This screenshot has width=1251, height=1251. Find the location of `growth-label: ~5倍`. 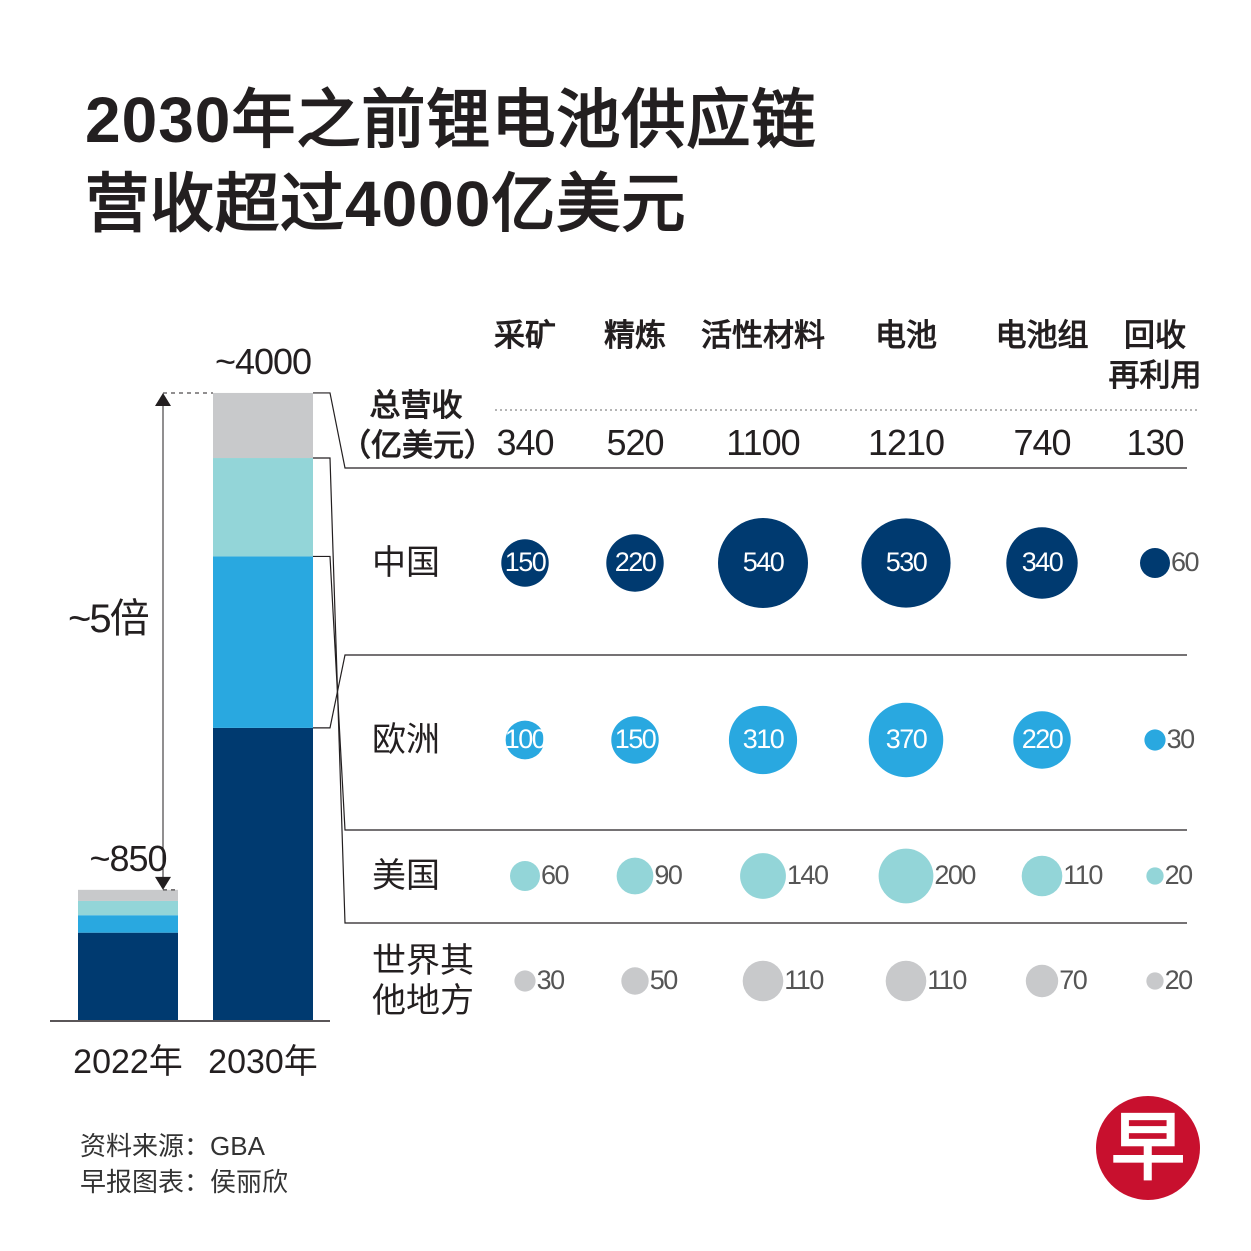

growth-label: ~5倍 is located at coordinates (109, 619).